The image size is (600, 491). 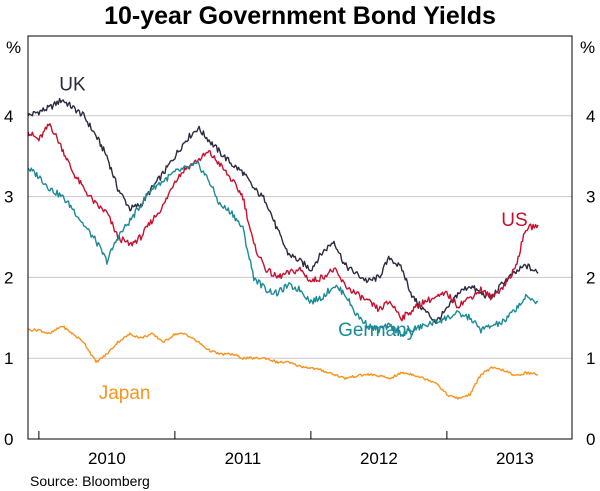 I want to click on y-tick-right-3: 3, so click(x=590, y=197).